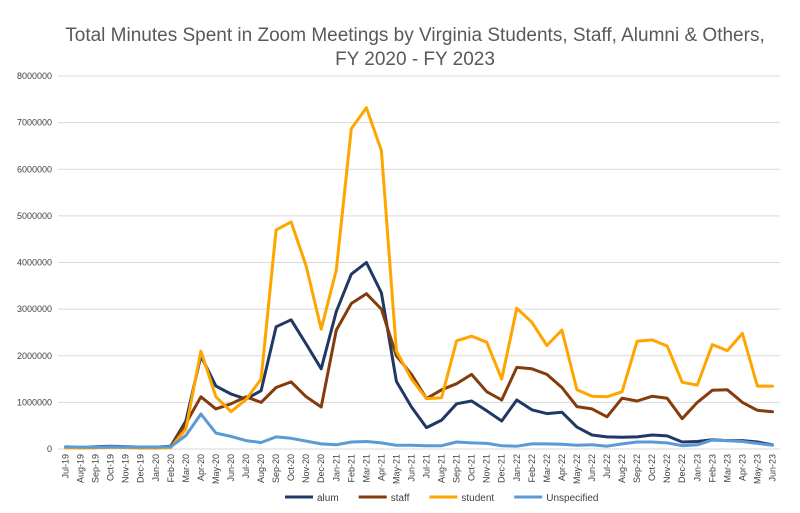 The image size is (800, 513). Describe the element at coordinates (141, 468) in the screenshot. I see `x-tick-label: Dec-19` at that location.